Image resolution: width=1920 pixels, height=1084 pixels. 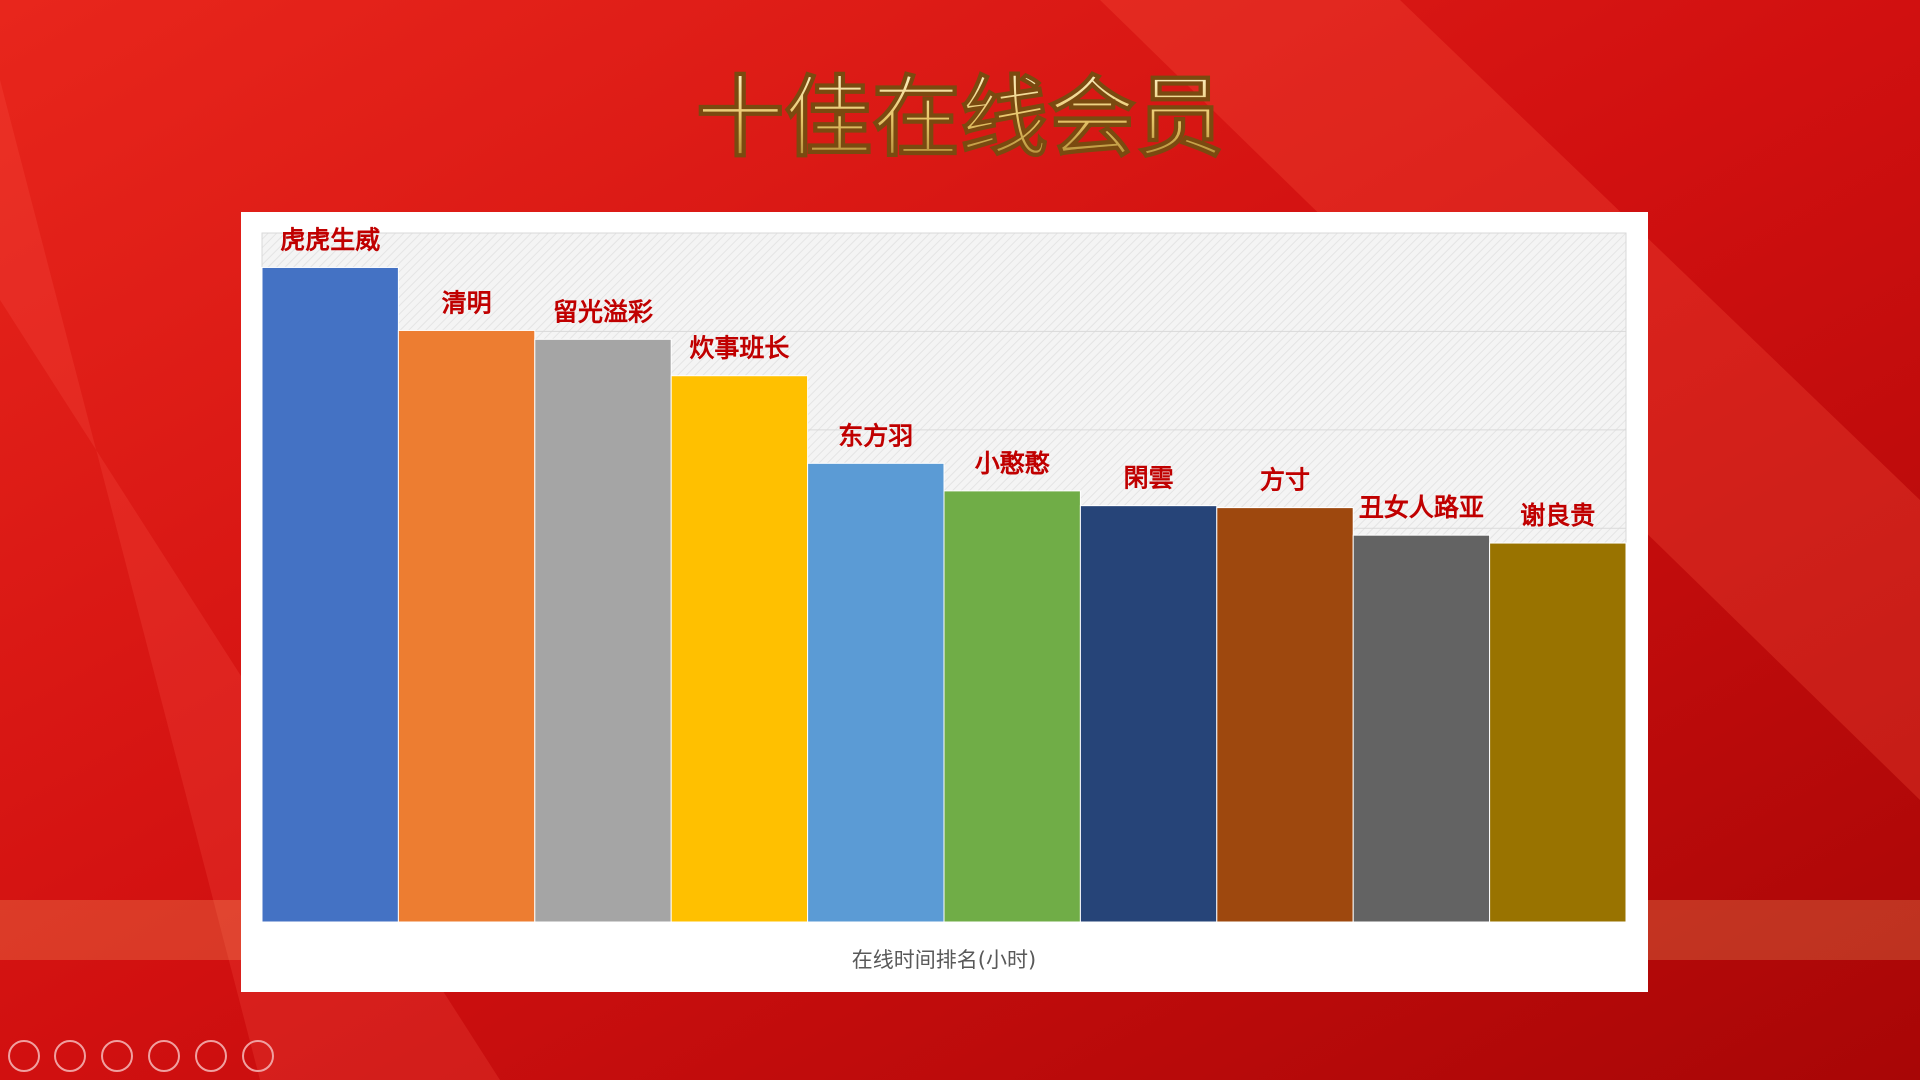 I want to click on data-label: 留光溢彩, so click(x=603, y=311).